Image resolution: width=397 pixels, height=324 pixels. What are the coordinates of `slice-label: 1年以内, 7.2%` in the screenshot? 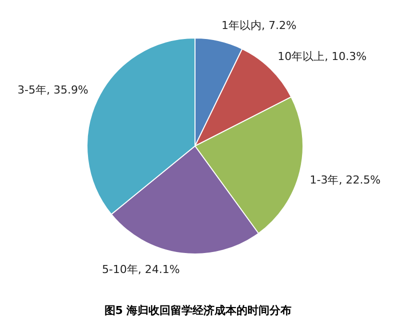 It's located at (258, 25).